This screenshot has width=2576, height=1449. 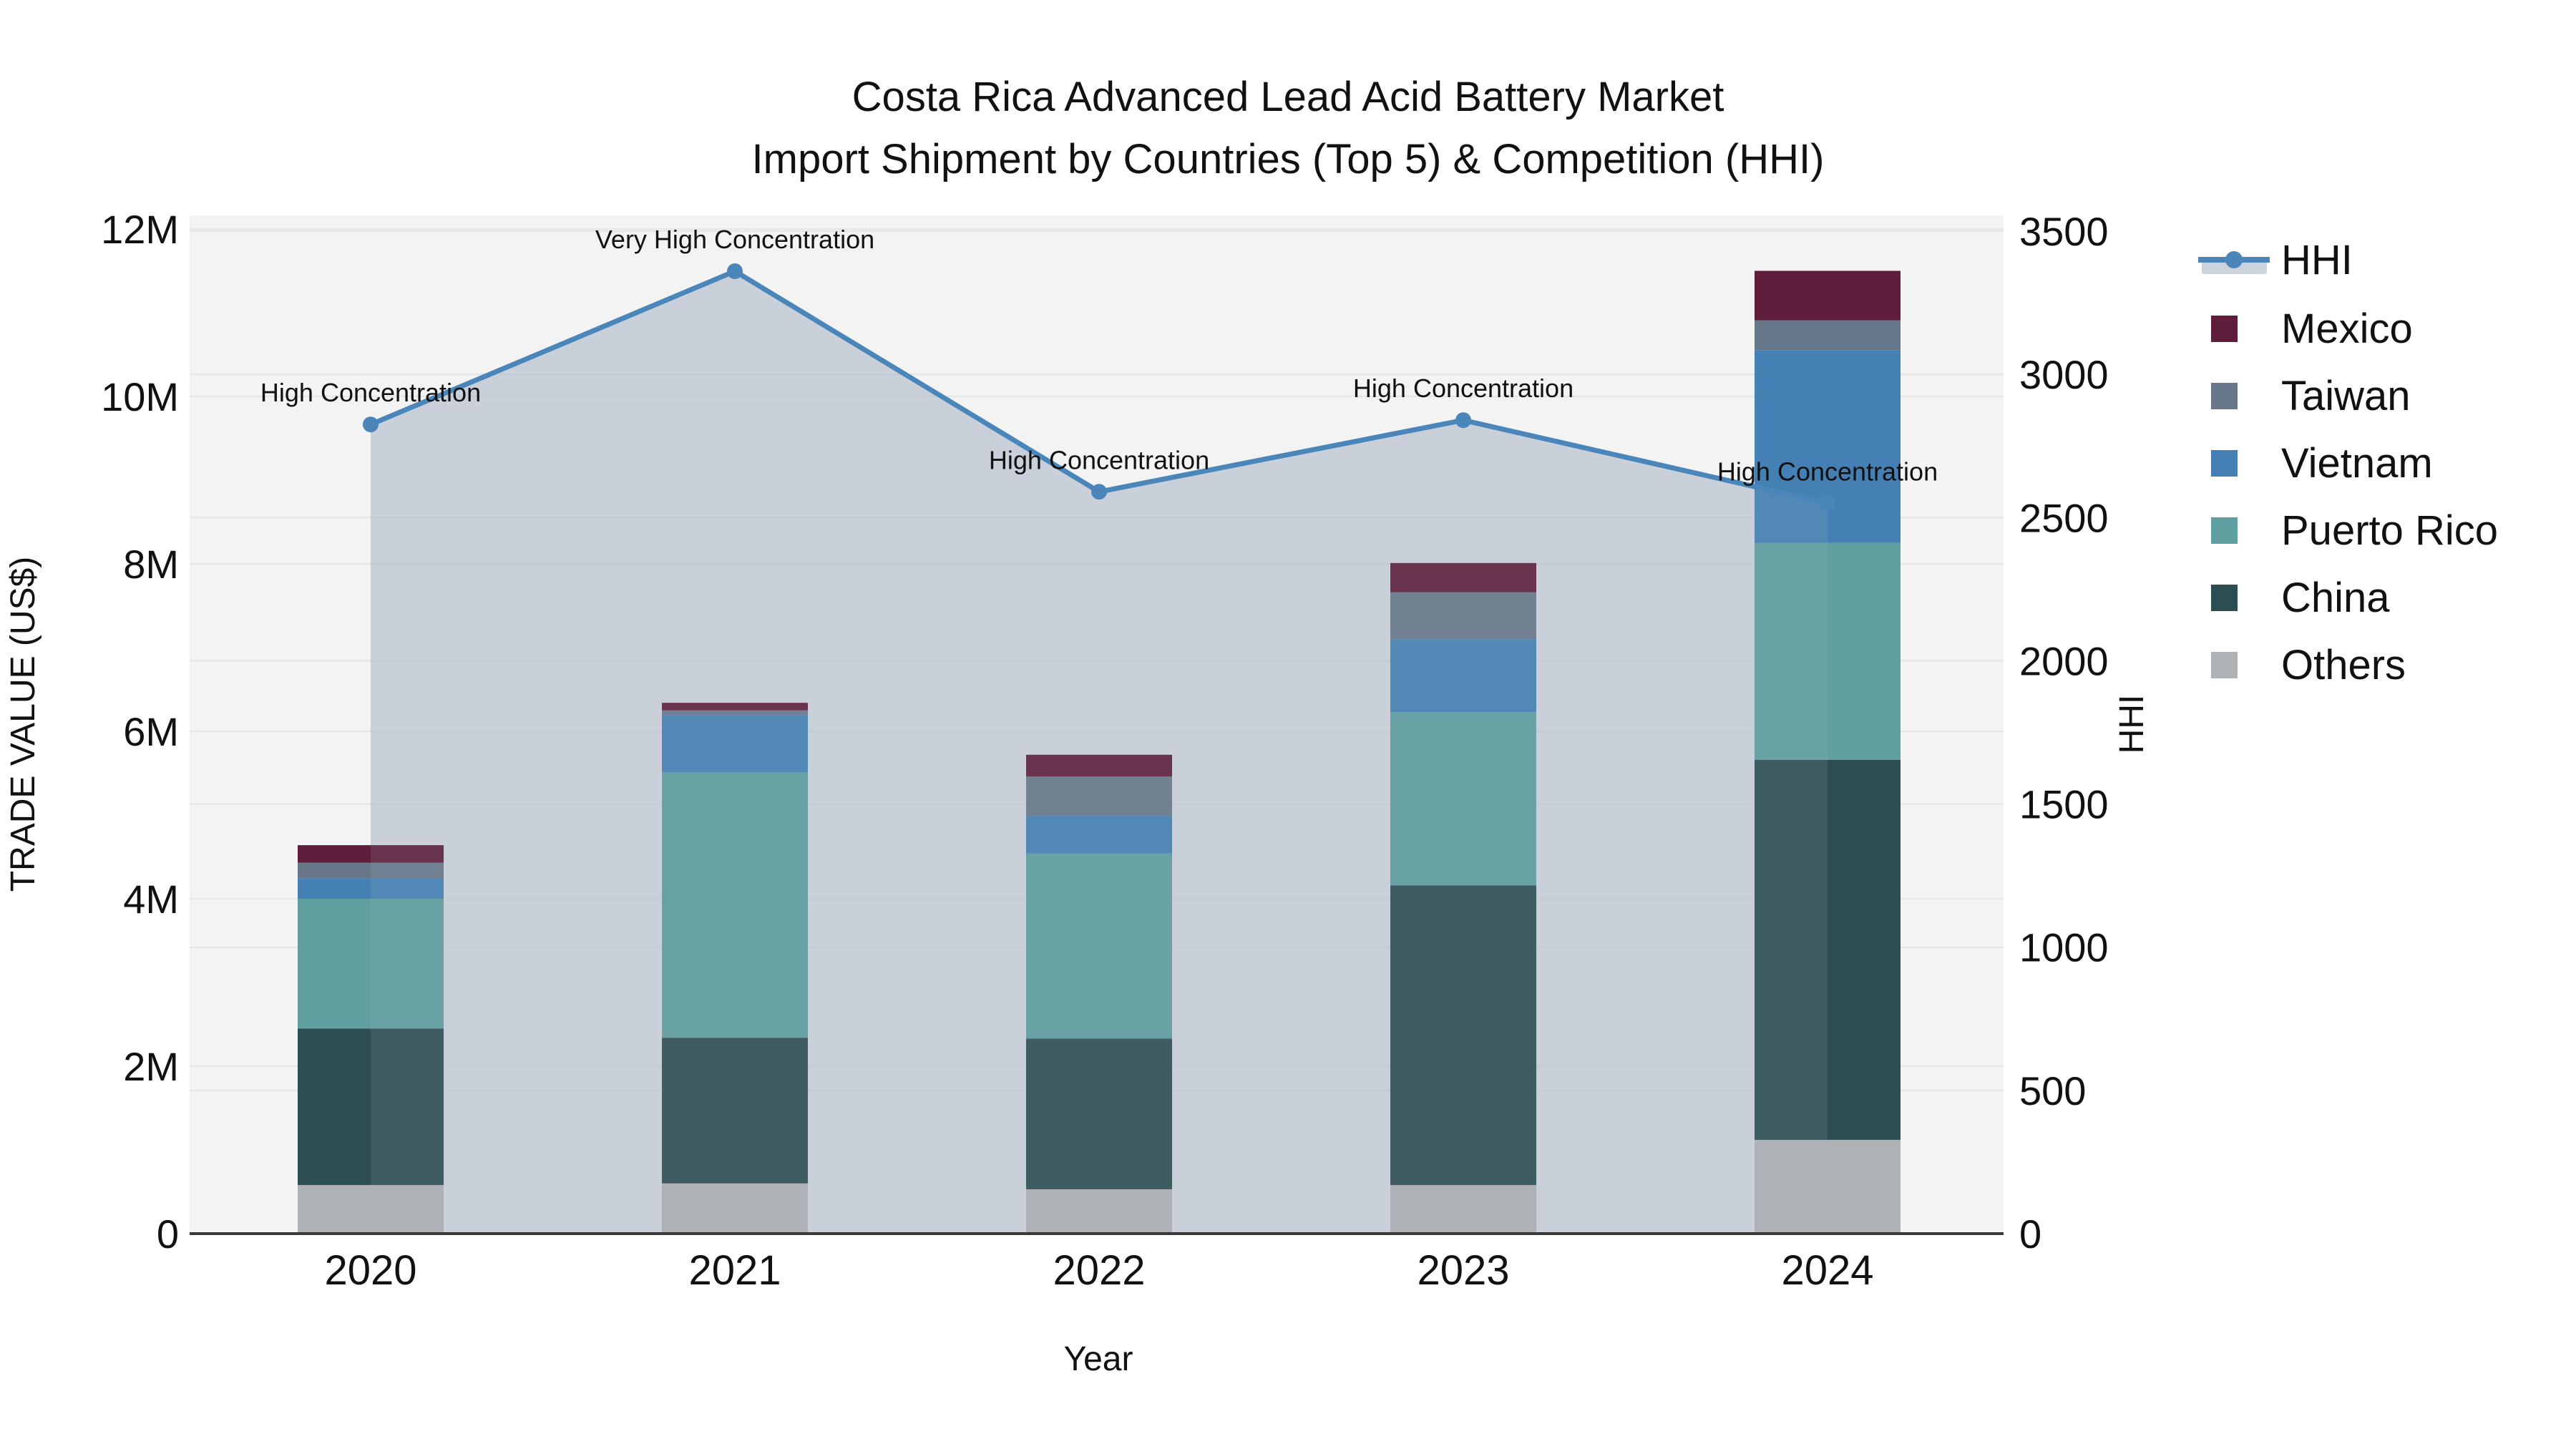 What do you see at coordinates (151, 1066) in the screenshot?
I see `y-left-tick-label: 2M` at bounding box center [151, 1066].